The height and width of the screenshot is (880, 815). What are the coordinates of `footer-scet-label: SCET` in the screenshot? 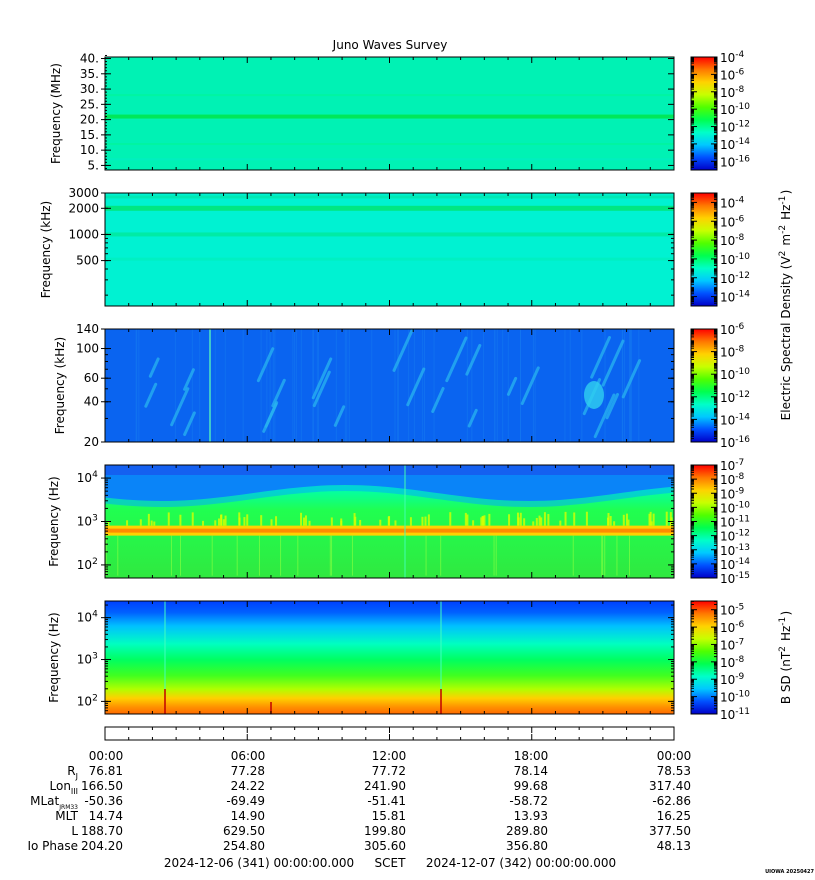 It's located at (391, 863).